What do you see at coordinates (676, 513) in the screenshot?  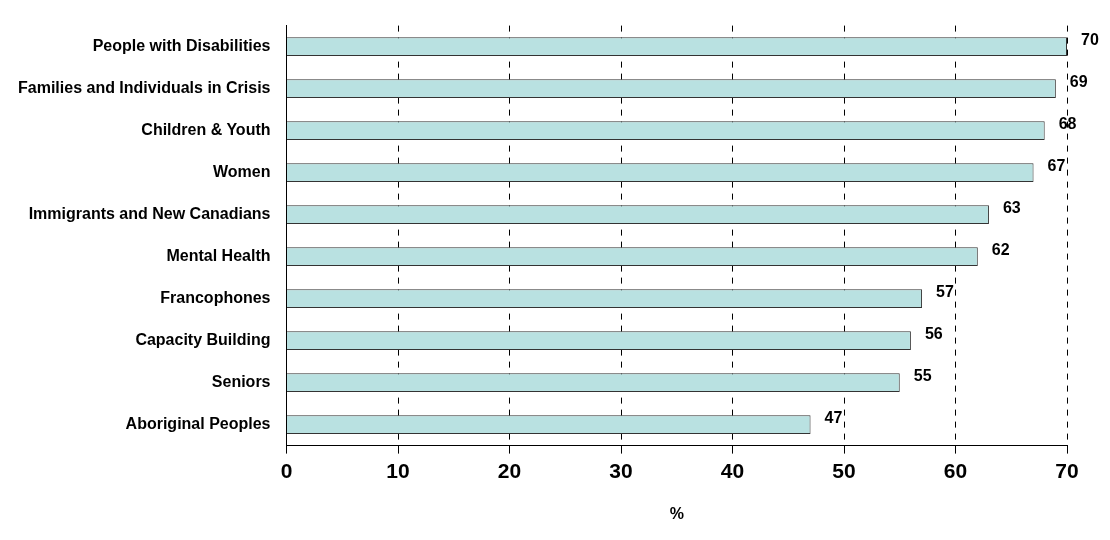 I see `x-axis-title: %` at bounding box center [676, 513].